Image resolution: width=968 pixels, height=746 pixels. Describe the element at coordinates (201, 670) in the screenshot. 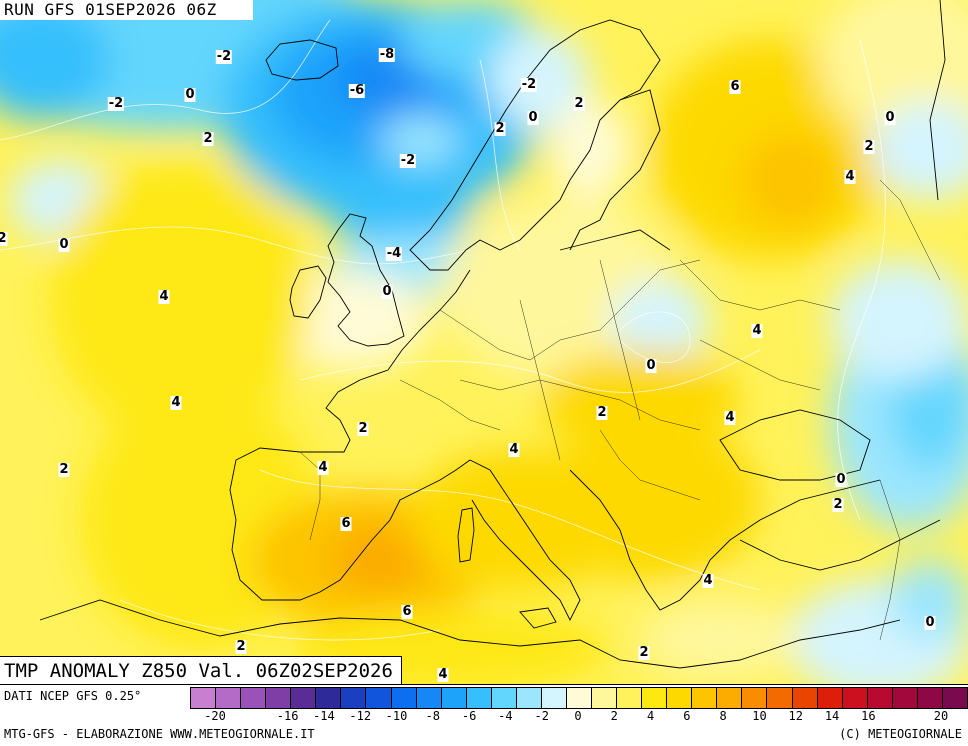

I see `map-title: TMP ANOMALY Z850 Val. 06Z02SEP2026` at that location.